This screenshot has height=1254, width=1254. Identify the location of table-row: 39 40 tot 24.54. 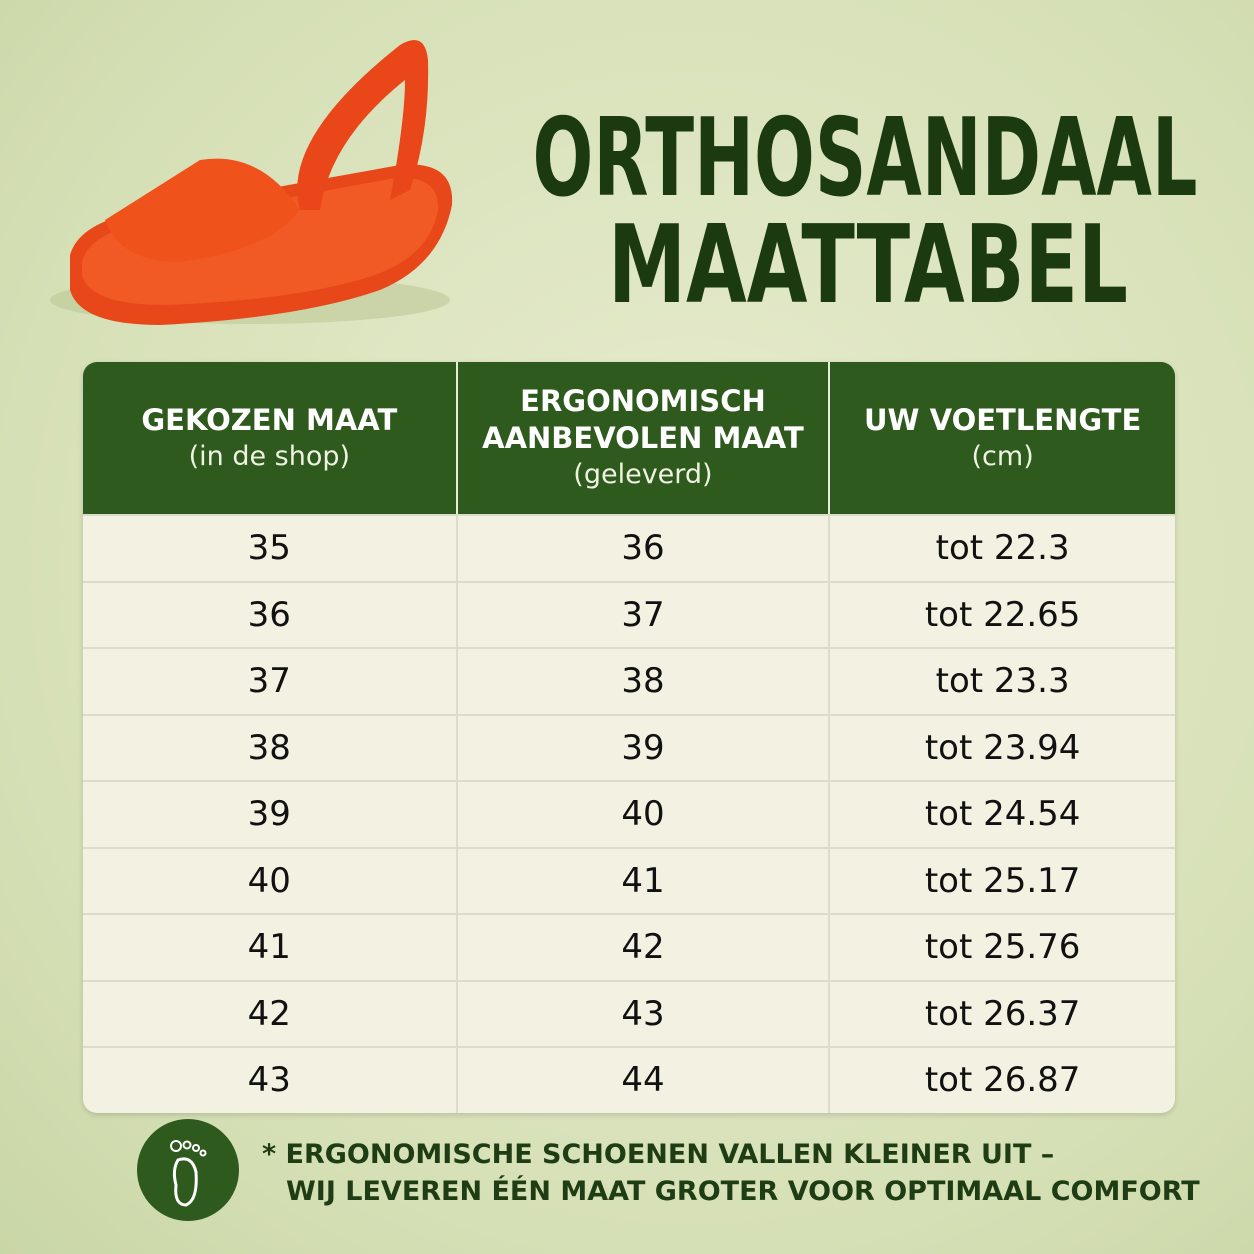
(629, 813).